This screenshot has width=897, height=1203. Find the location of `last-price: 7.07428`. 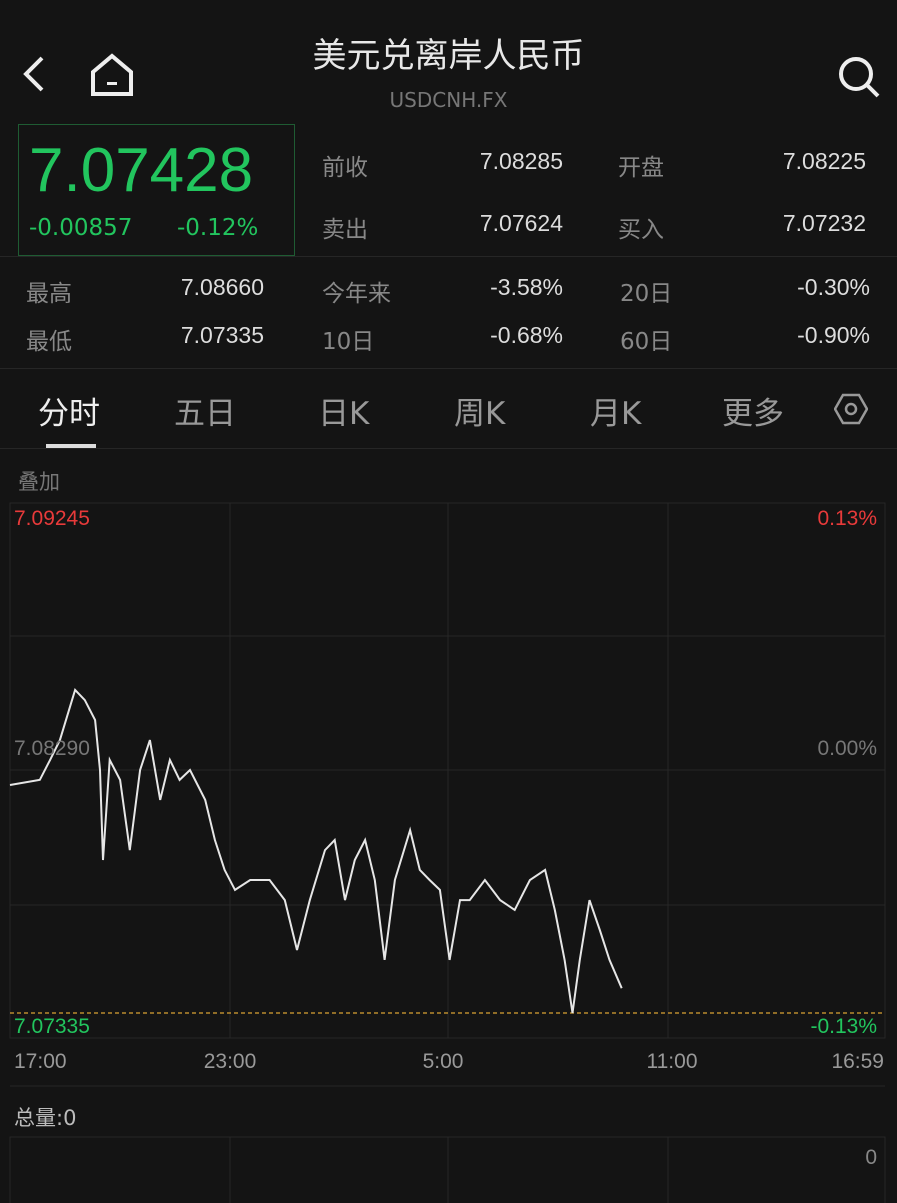

last-price: 7.07428 is located at coordinates (141, 170).